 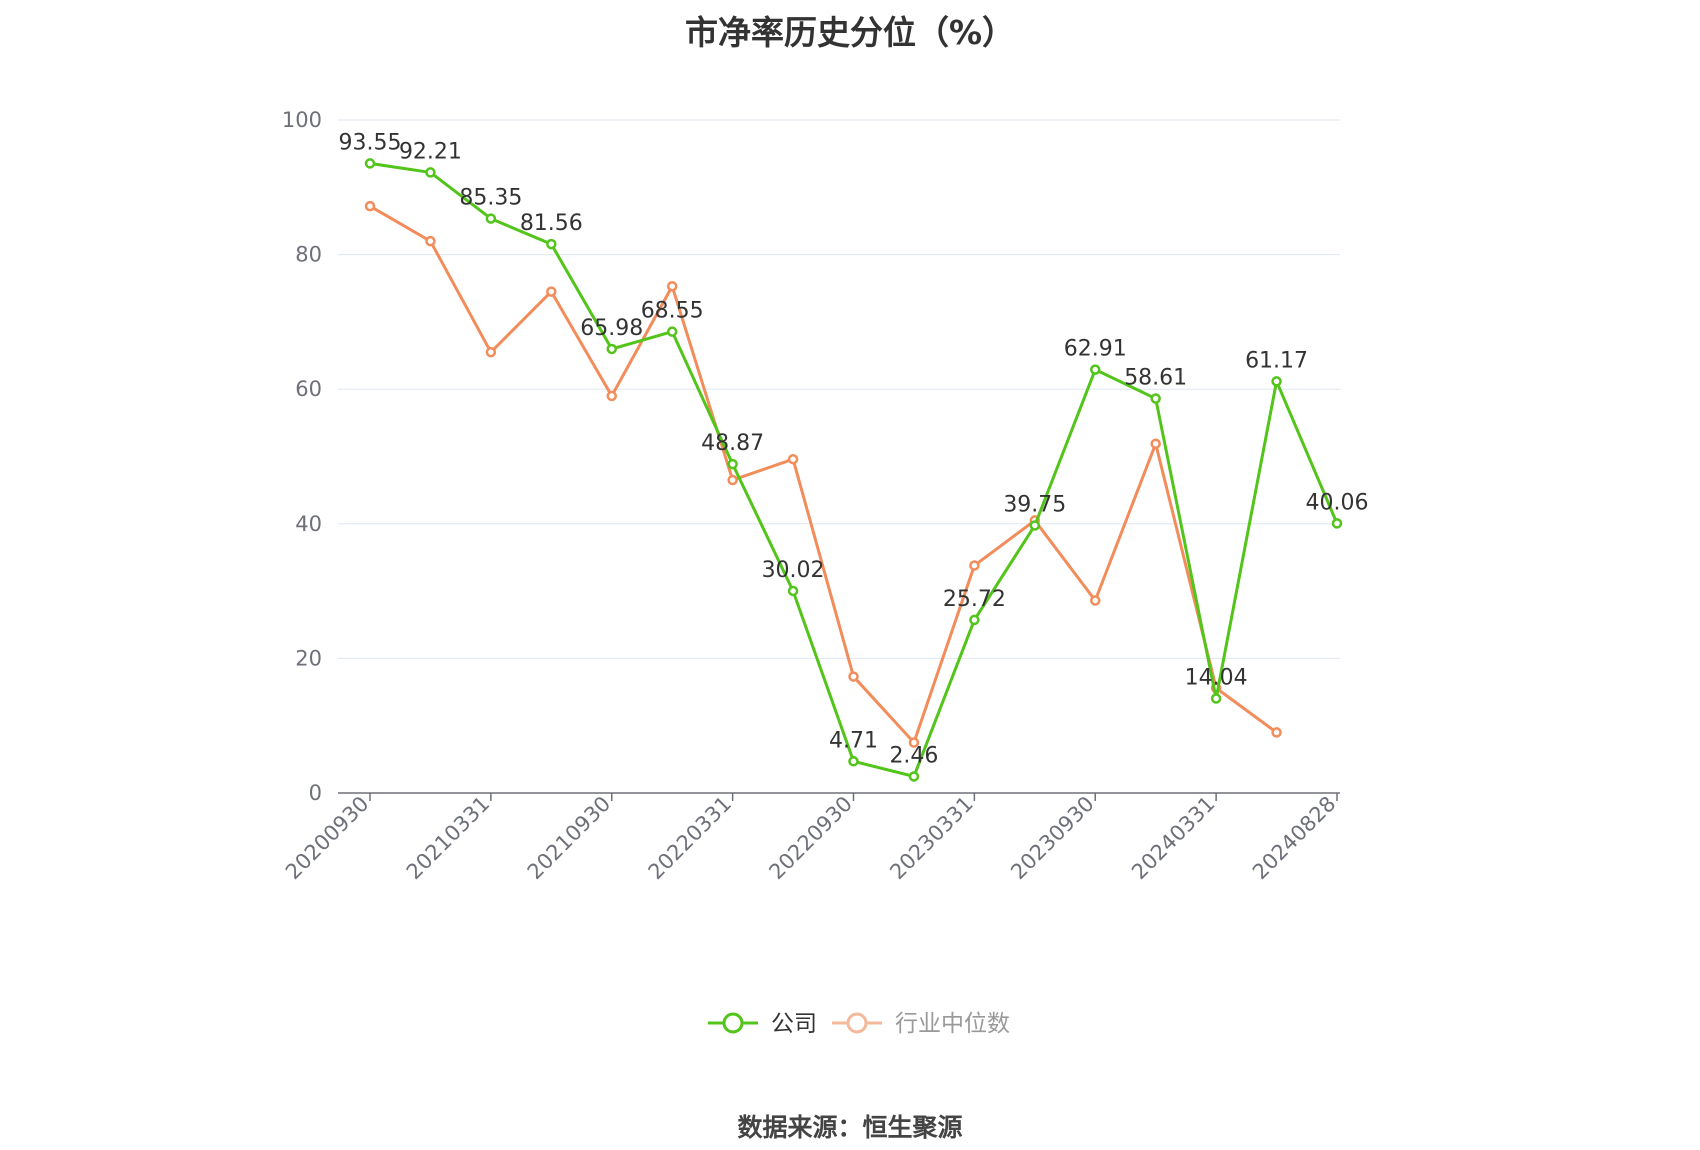 I want to click on x-tick-label: 20230930, so click(x=1052, y=838).